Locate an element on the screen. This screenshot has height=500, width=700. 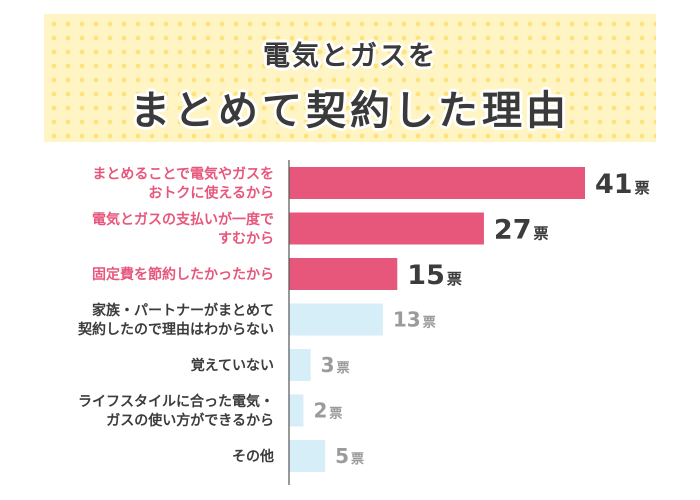
value-unit-2: 票 is located at coordinates (454, 279).